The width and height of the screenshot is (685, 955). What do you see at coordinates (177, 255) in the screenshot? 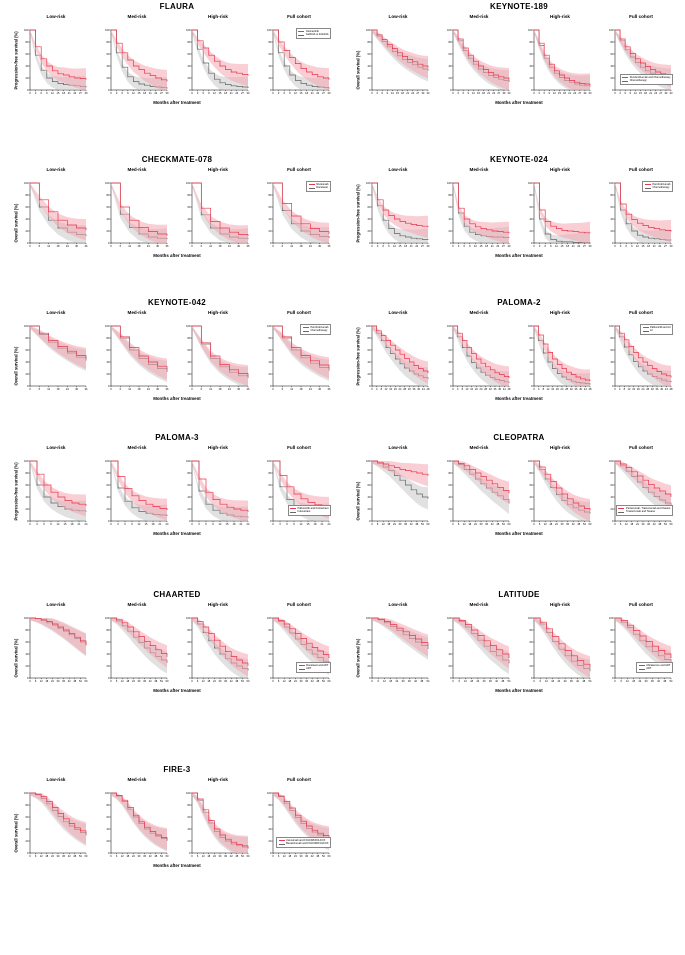
I see `x-axis-label: Months after treatment` at bounding box center [177, 255].